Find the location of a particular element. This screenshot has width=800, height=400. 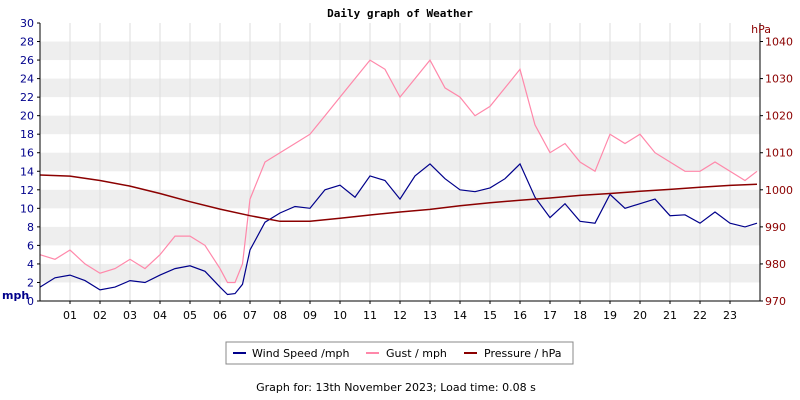

right-tick-label: 1010 is located at coordinates (779, 153).